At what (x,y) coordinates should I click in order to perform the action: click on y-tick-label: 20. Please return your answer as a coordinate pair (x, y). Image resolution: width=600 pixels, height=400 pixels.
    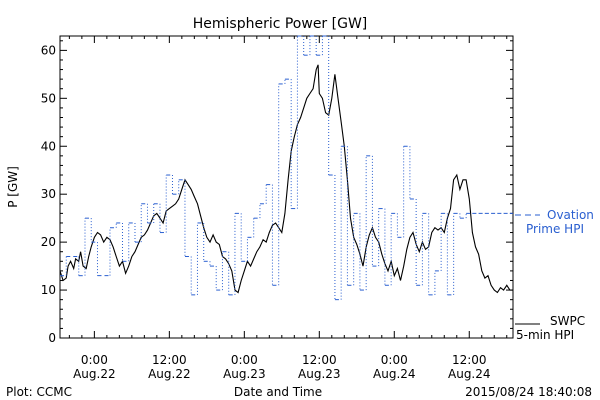
    Looking at the image, I should click on (48, 242).